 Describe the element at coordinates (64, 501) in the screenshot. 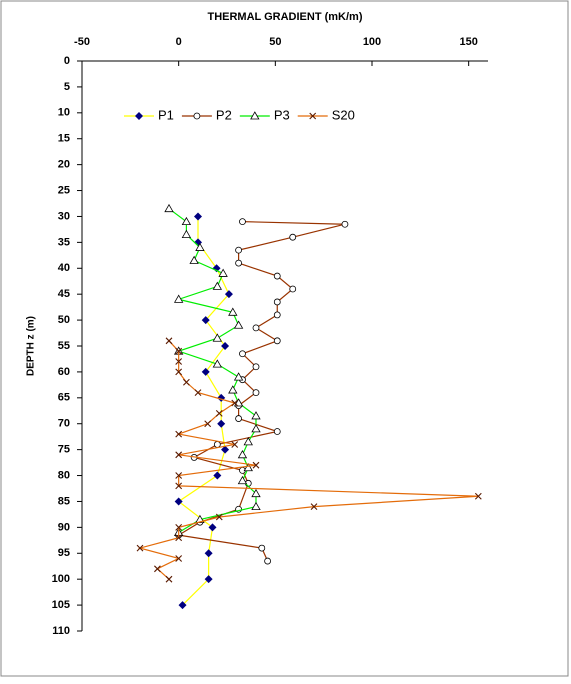

I see `y-tick-label: 85` at that location.